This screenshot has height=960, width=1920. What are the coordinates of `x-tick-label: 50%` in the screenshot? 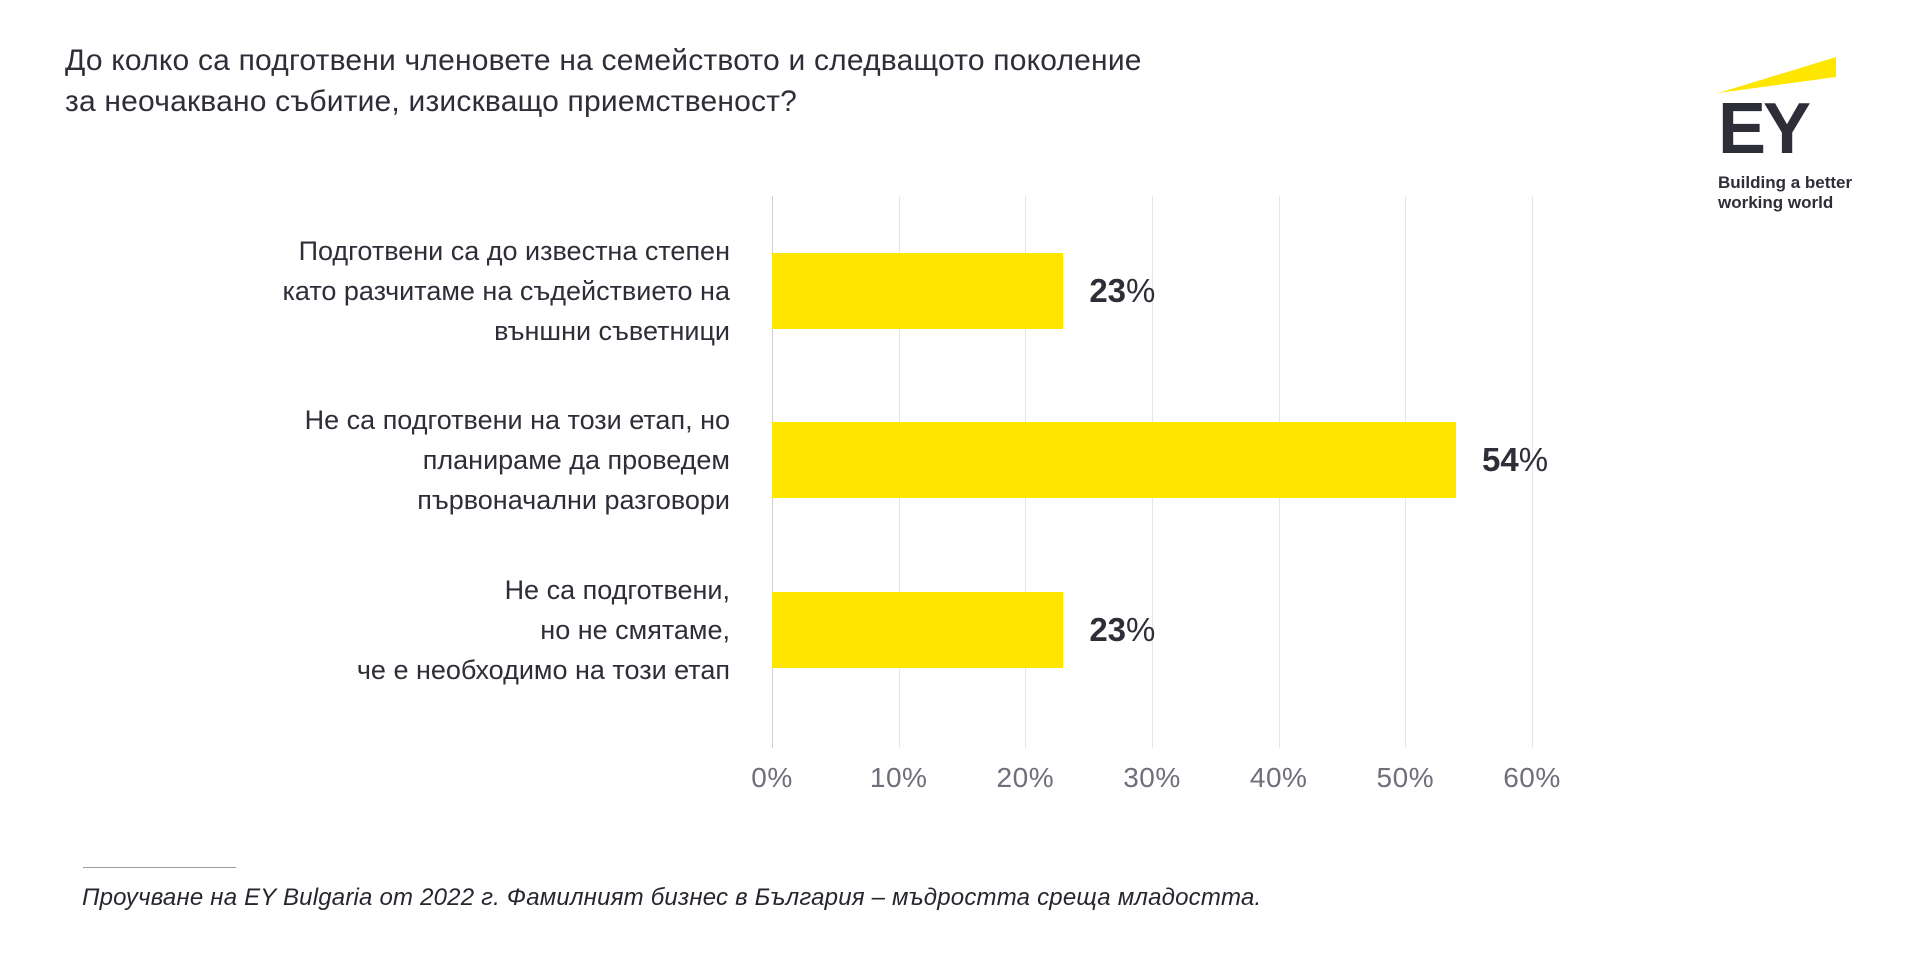 It's located at (1405, 777).